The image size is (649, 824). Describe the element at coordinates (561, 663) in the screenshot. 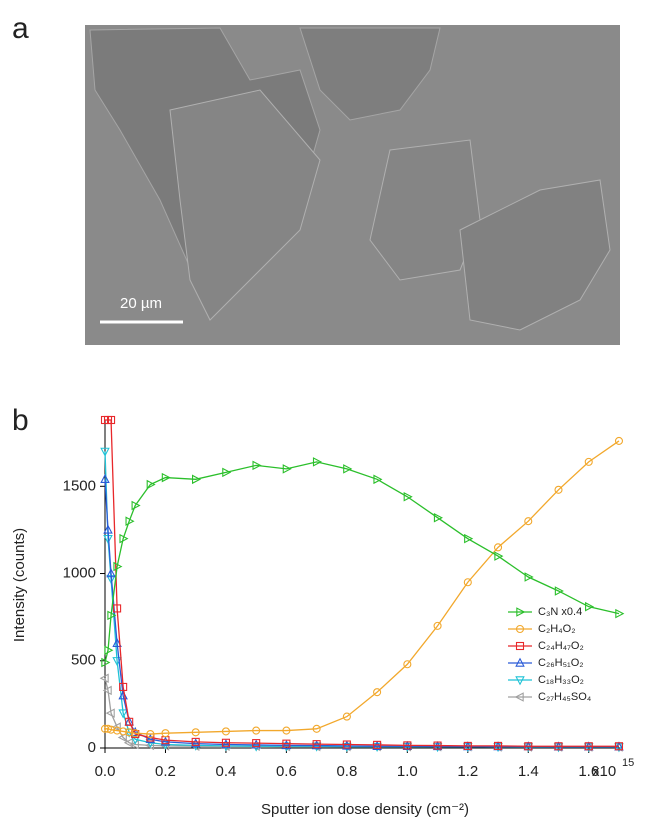

I see `legend-label: C₂₆H₅₁O₂` at that location.